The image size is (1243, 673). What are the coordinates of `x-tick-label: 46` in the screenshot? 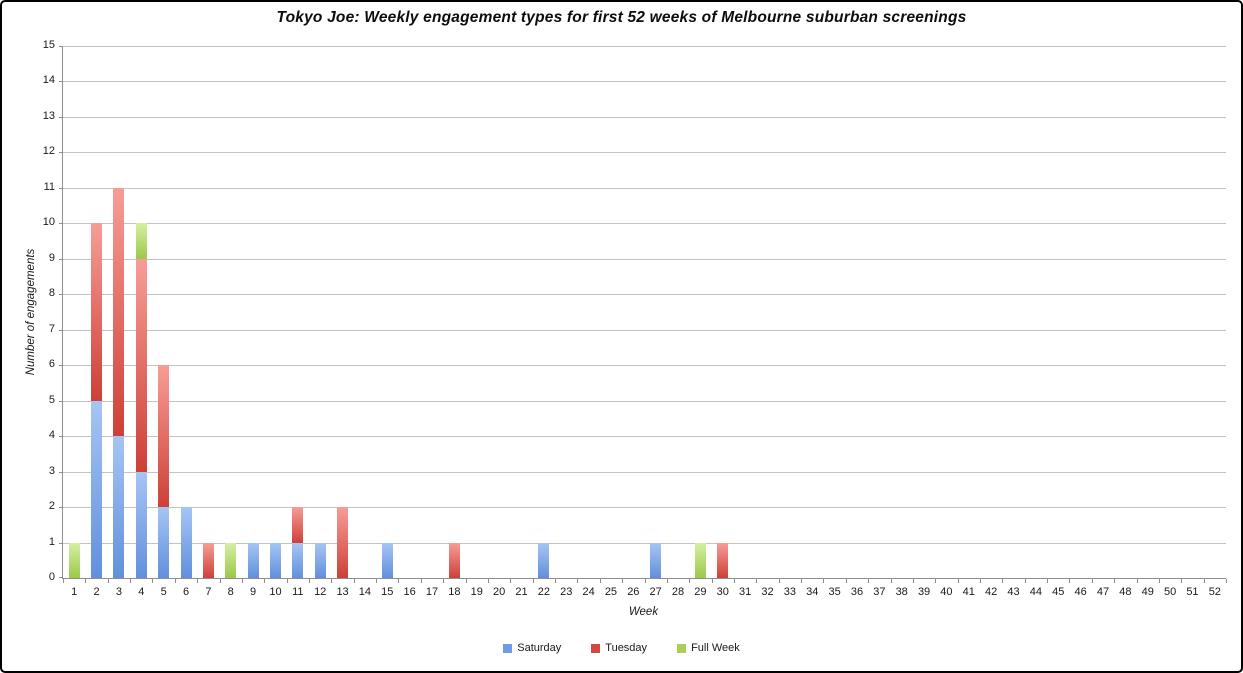 It's located at (1080, 592).